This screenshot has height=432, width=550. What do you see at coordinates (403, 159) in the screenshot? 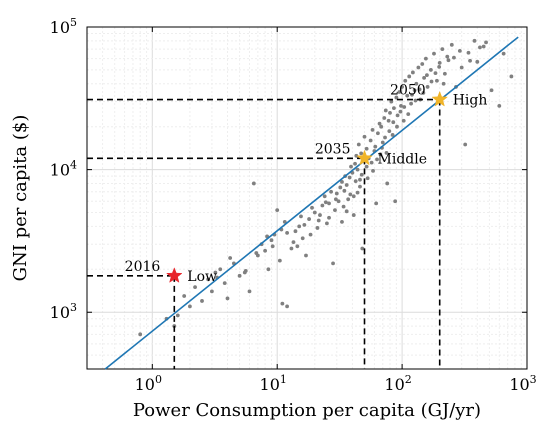
I see `scenario-label: Middle` at bounding box center [403, 159].